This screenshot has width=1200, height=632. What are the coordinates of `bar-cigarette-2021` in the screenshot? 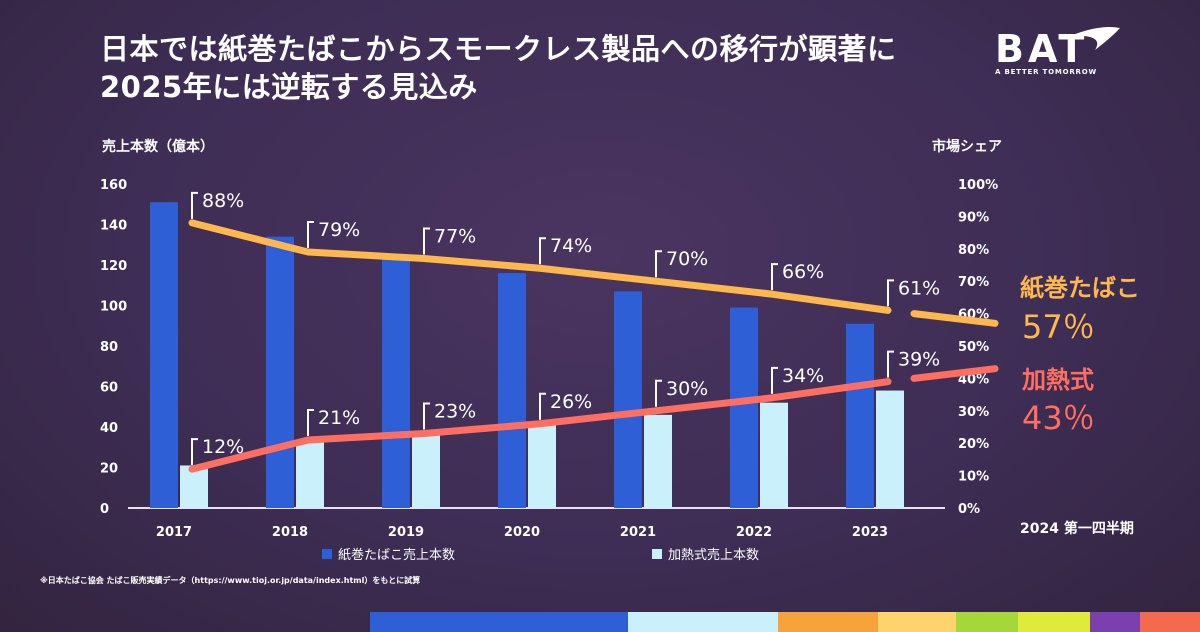 It's located at (628, 399).